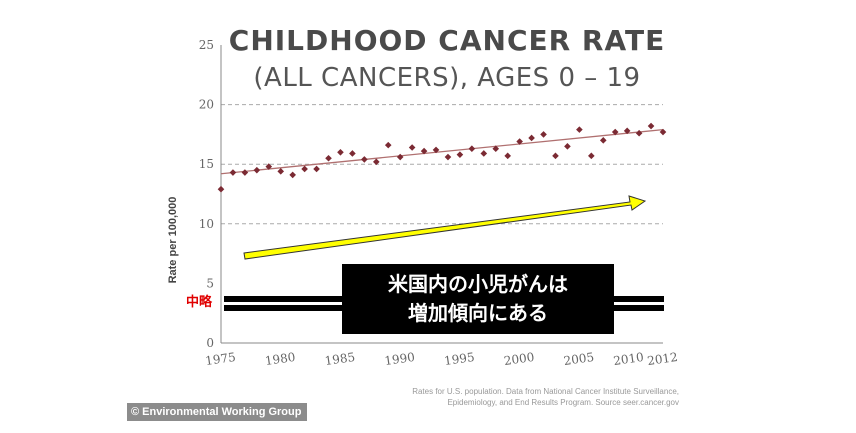 Image resolution: width=856 pixels, height=433 pixels. What do you see at coordinates (519, 359) in the screenshot?
I see `x-tick-label: 2000` at bounding box center [519, 359].